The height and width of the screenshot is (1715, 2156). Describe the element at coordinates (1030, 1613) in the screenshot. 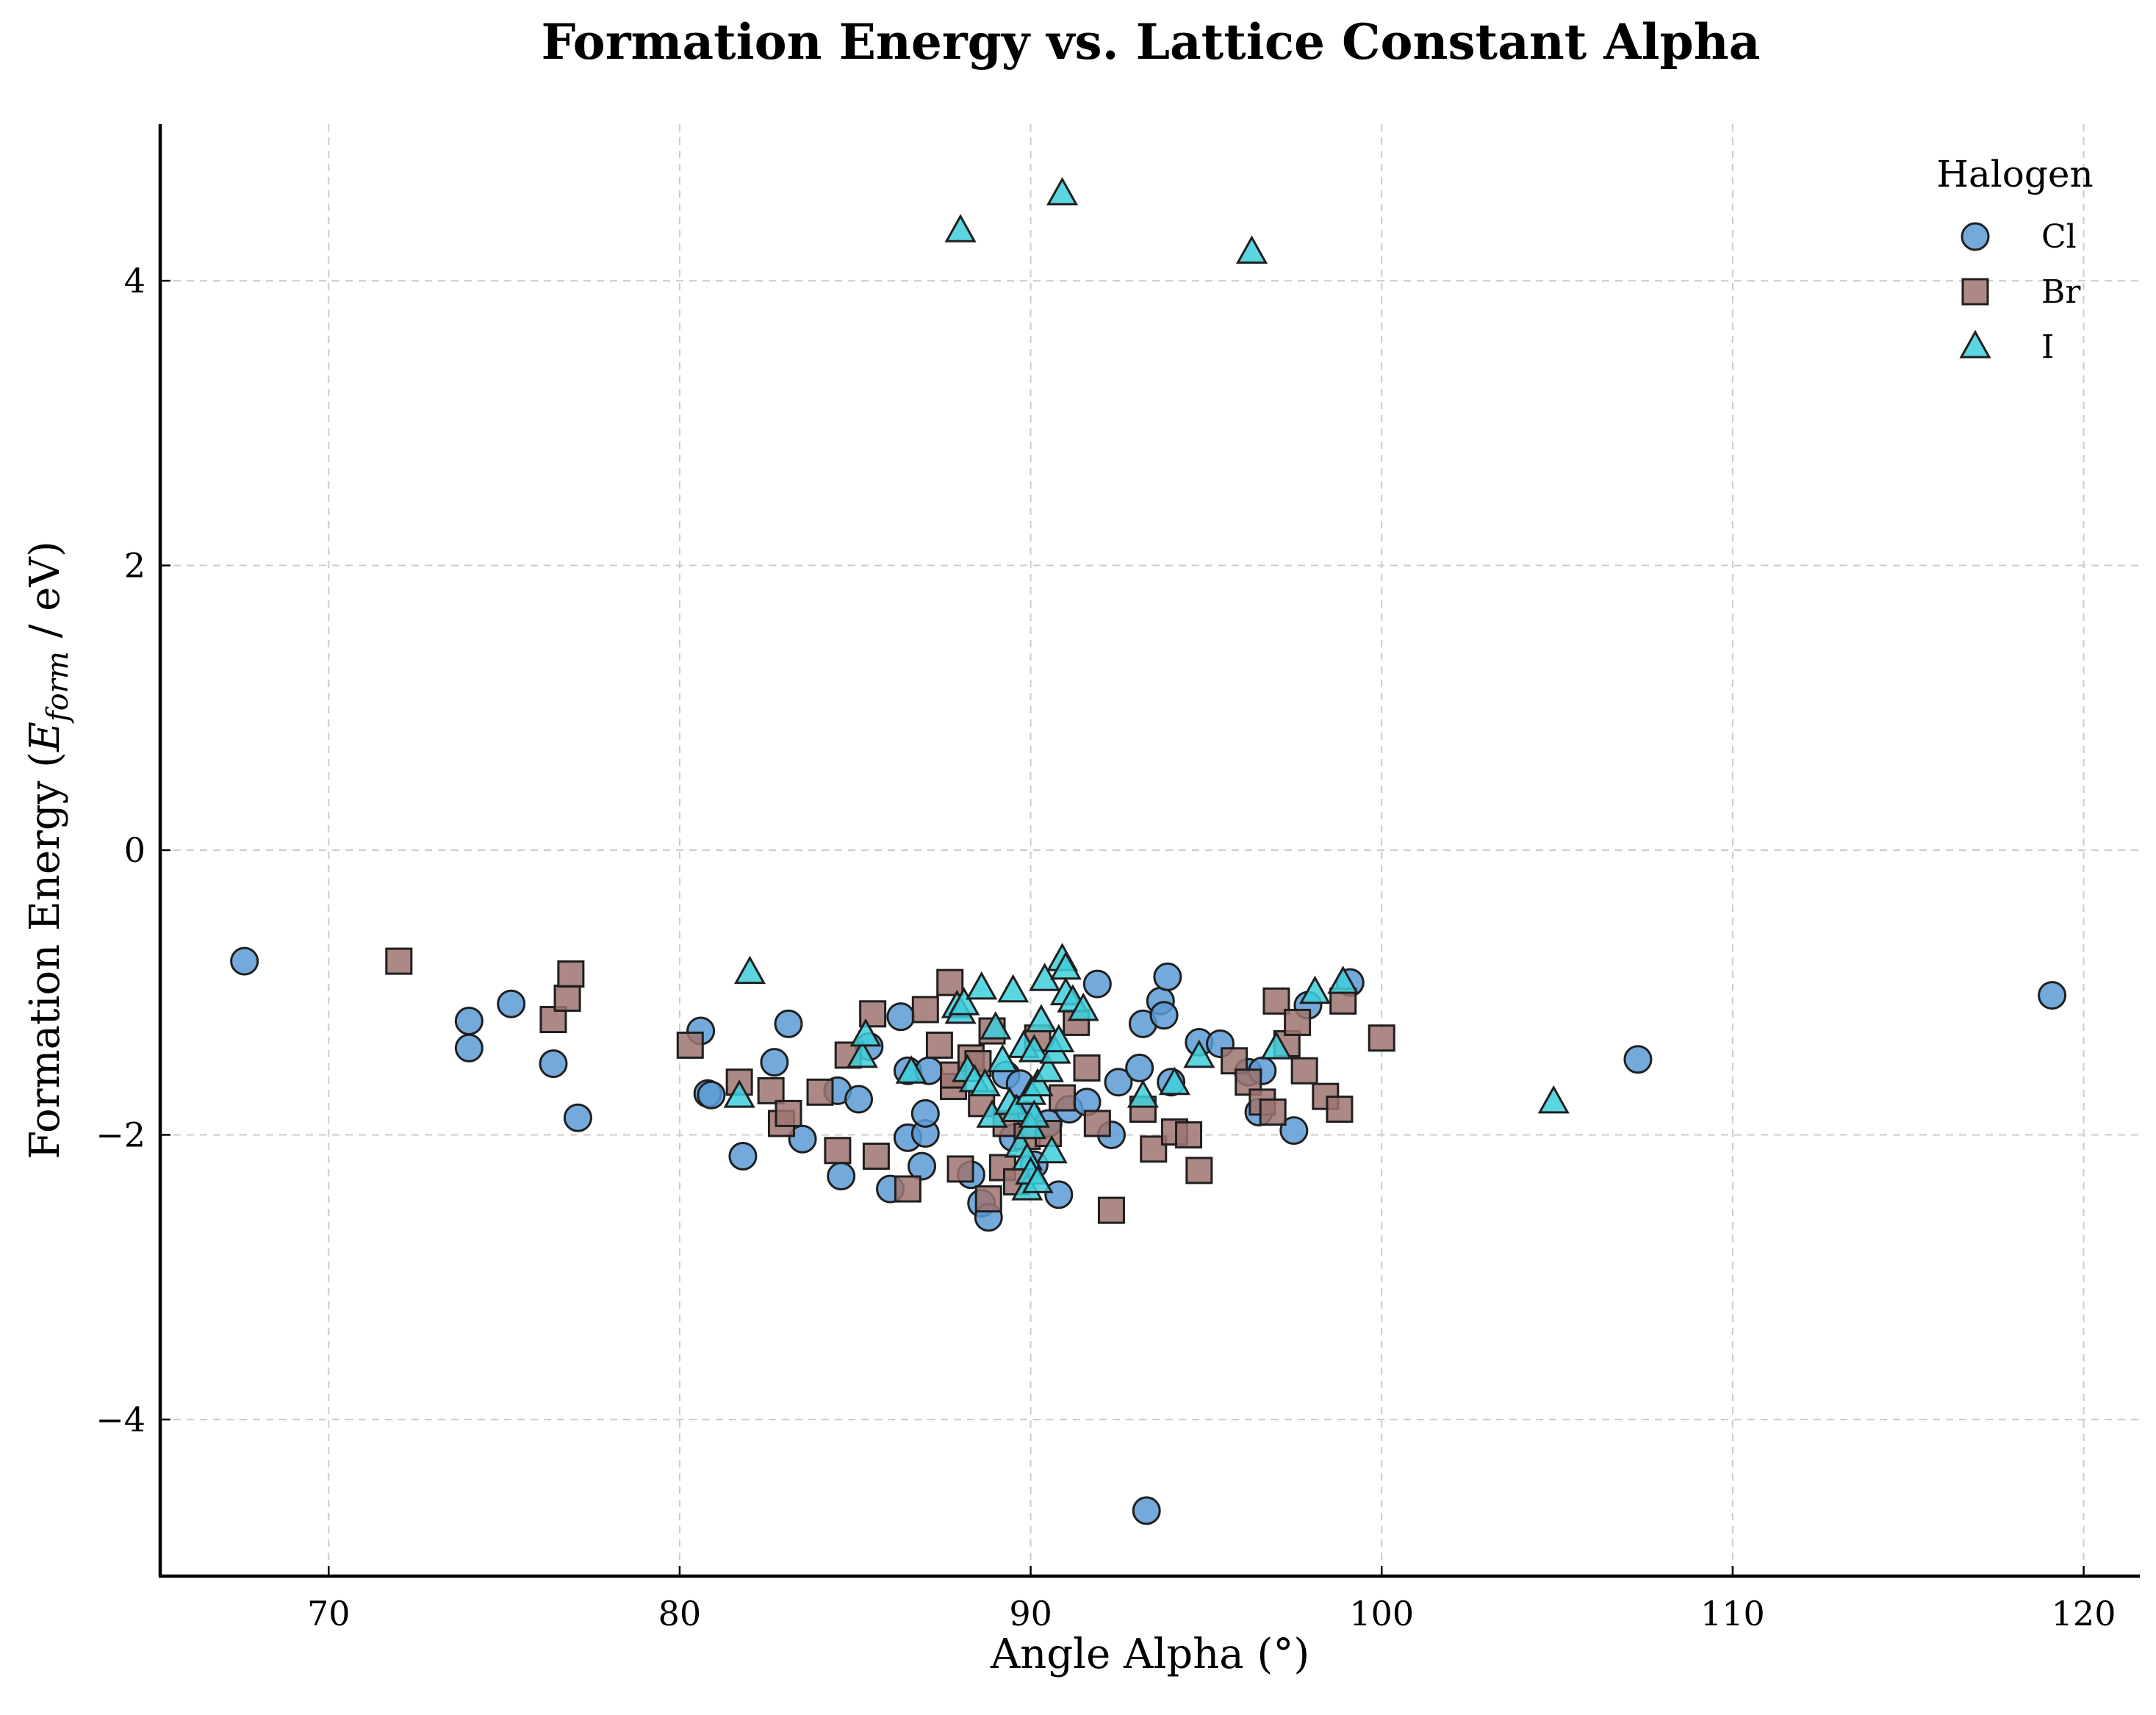

I see `x-tick-label: 90` at that location.